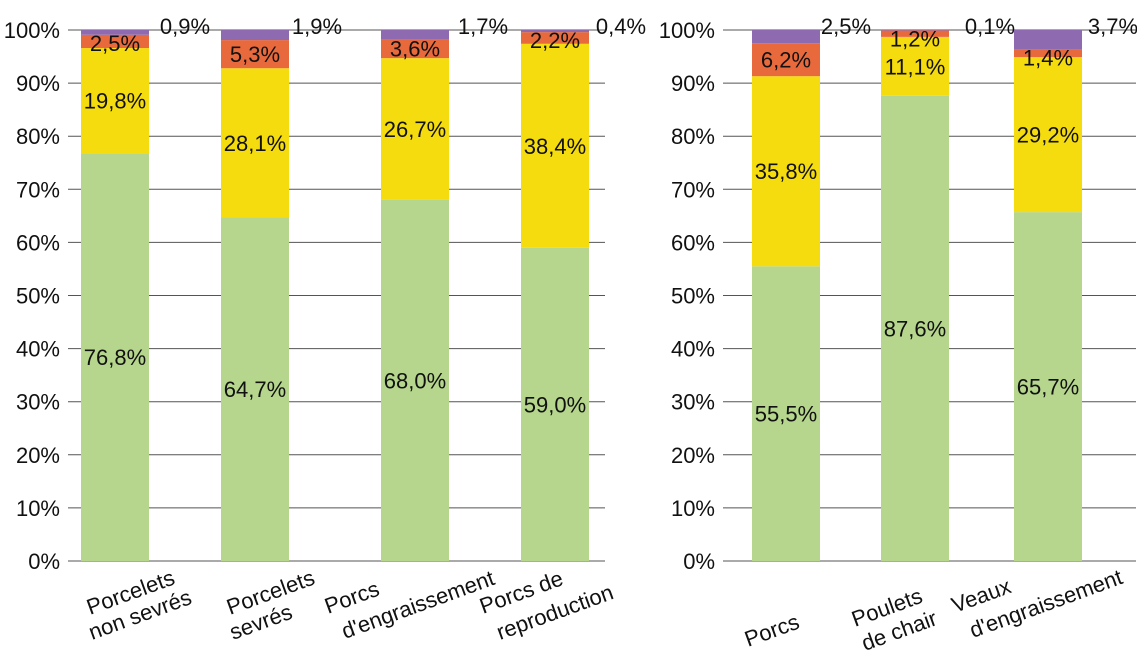  What do you see at coordinates (185, 26) in the screenshot?
I see `data-label: 0,9%` at bounding box center [185, 26].